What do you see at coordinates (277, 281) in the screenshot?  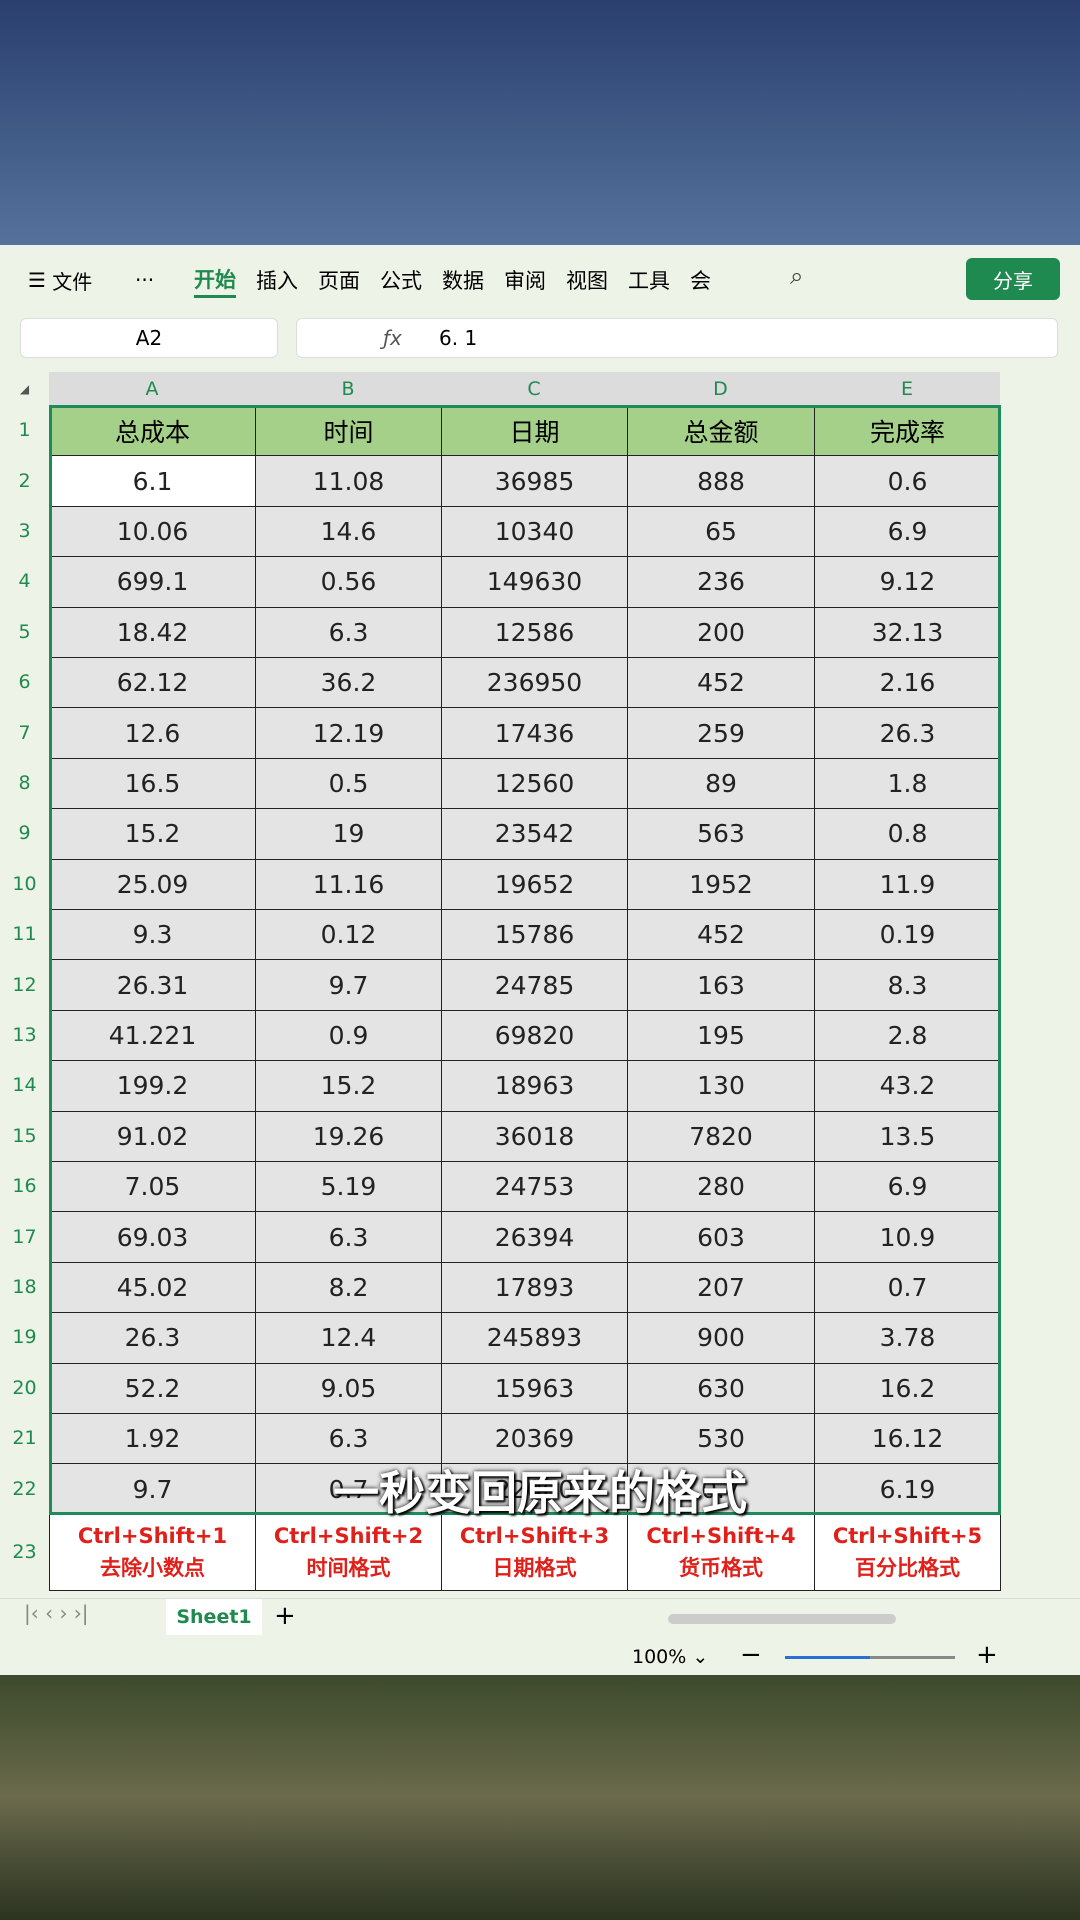 I see `ribbon-tab: 插入` at bounding box center [277, 281].